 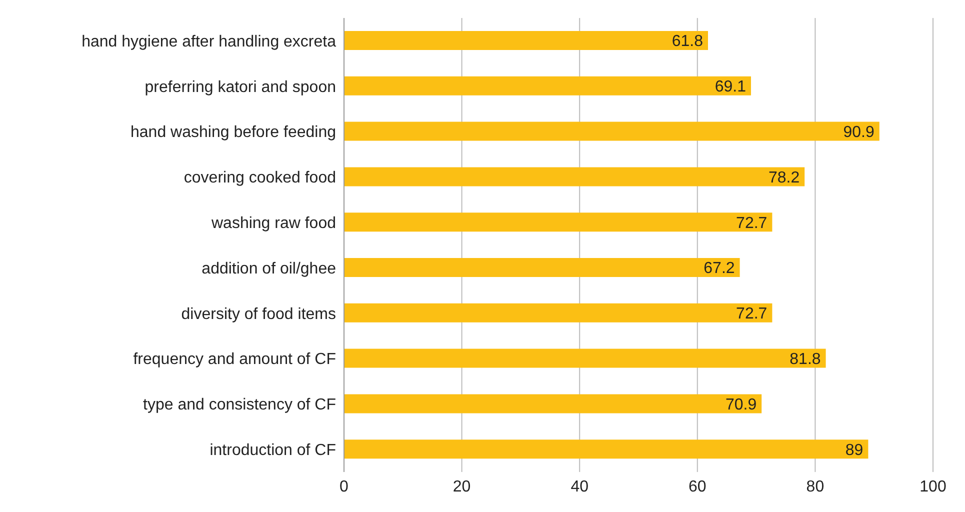 What do you see at coordinates (233, 133) in the screenshot?
I see `y-tick-label: hand washing before feeding` at bounding box center [233, 133].